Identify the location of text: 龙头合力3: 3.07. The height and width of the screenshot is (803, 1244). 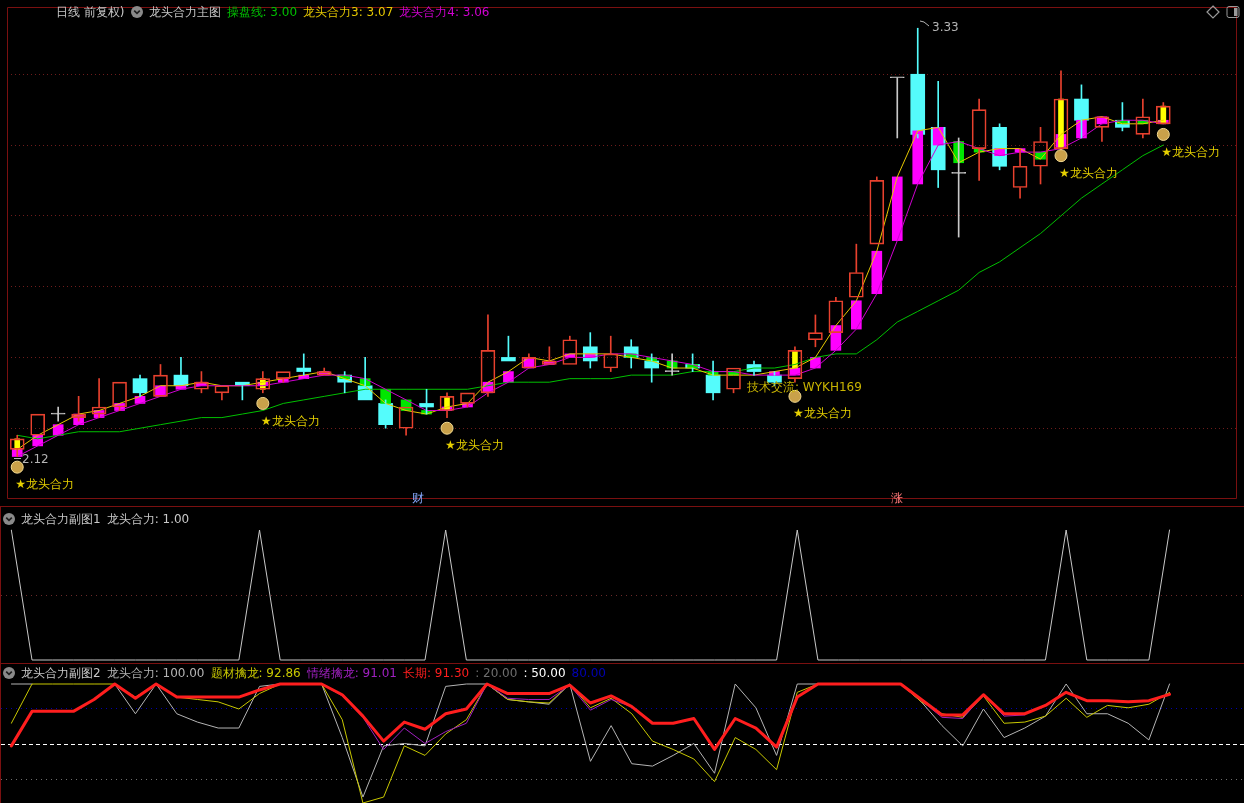
(348, 12).